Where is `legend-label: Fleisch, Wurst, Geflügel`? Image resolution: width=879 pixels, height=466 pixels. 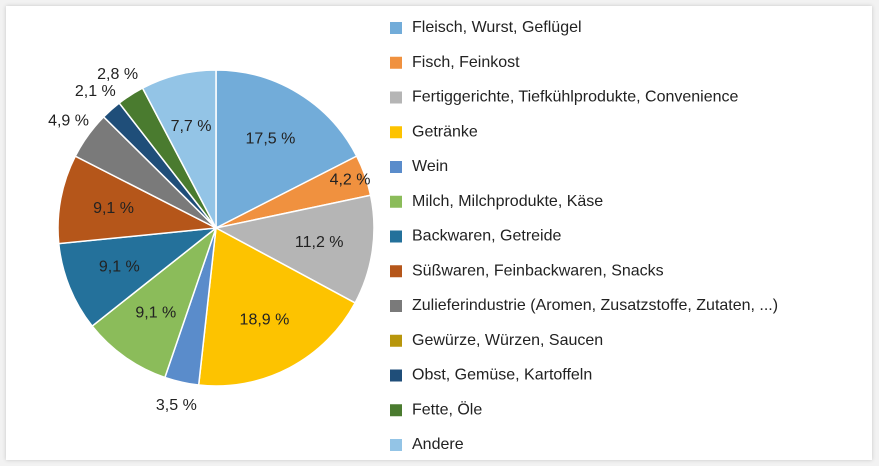
legend-label: Fleisch, Wurst, Geflügel is located at coordinates (497, 27).